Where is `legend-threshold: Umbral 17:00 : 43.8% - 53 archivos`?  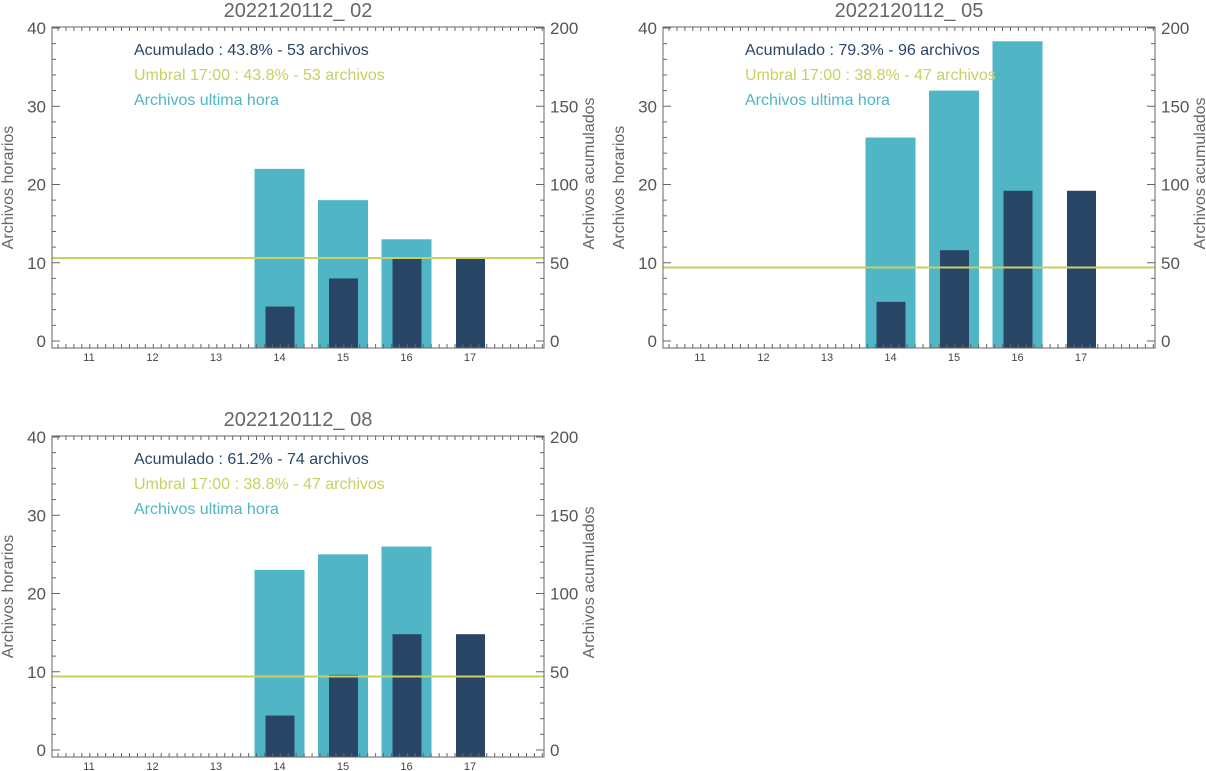
legend-threshold: Umbral 17:00 : 43.8% - 53 archivos is located at coordinates (259, 75).